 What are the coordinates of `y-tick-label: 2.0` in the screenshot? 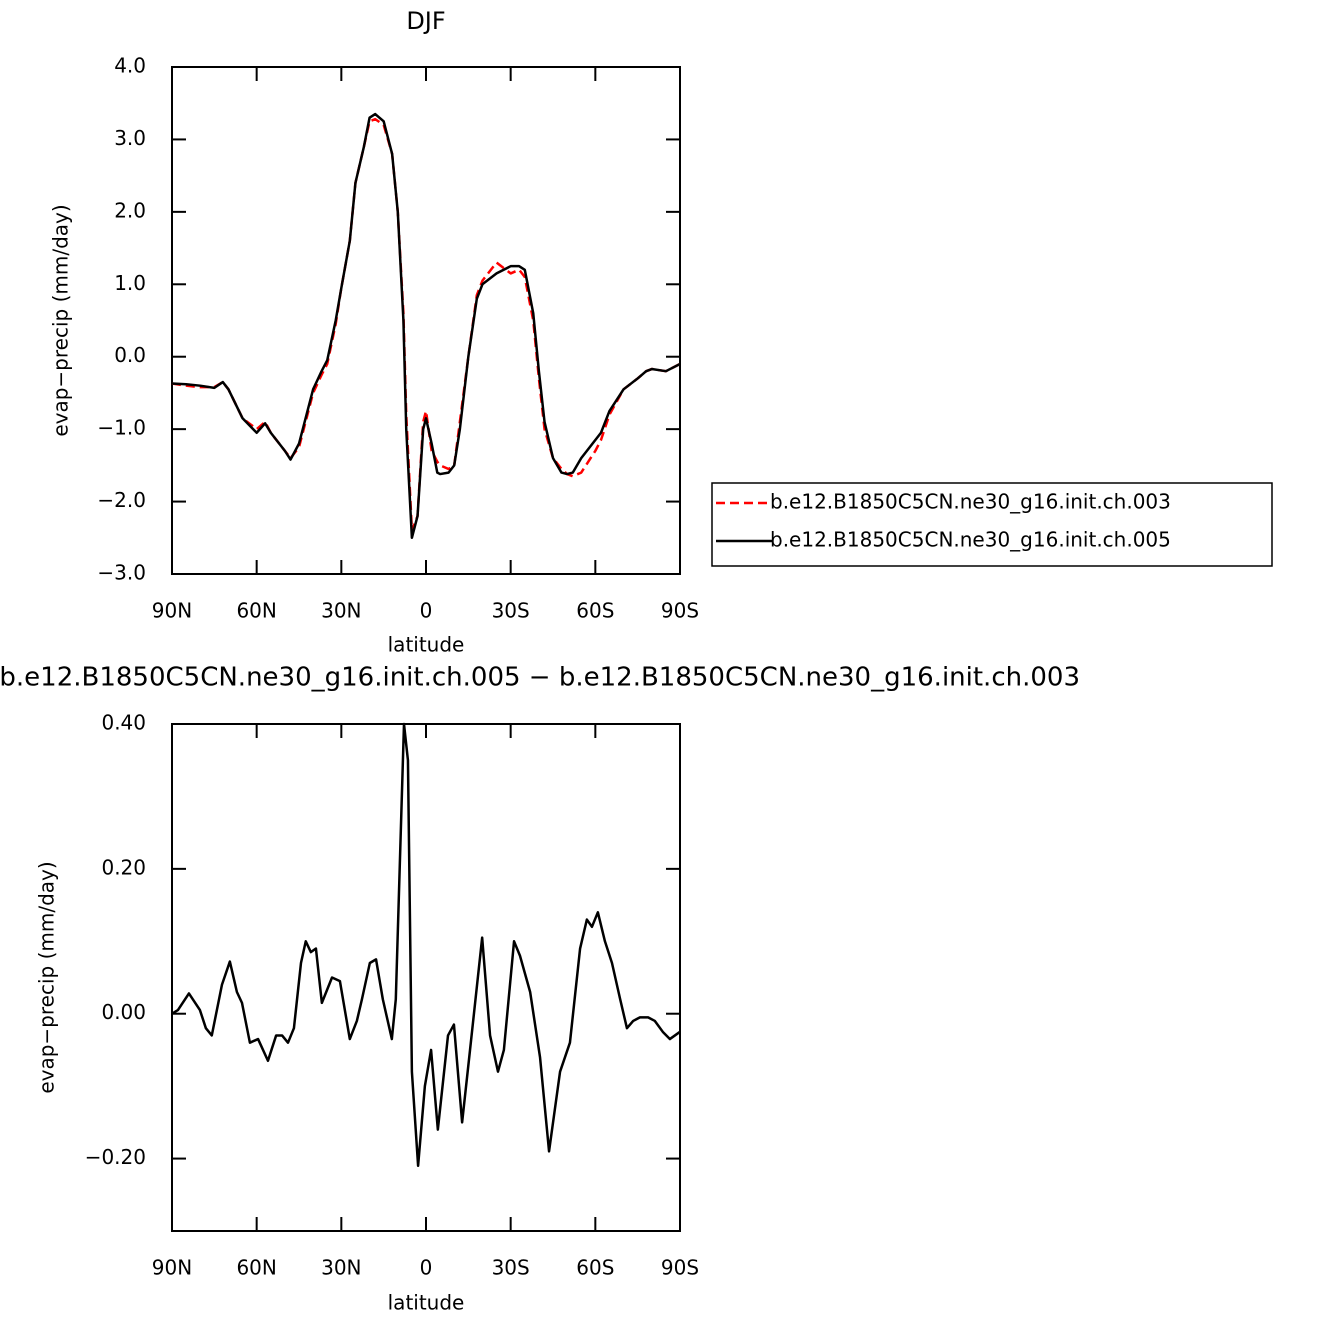 It's located at (130, 210).